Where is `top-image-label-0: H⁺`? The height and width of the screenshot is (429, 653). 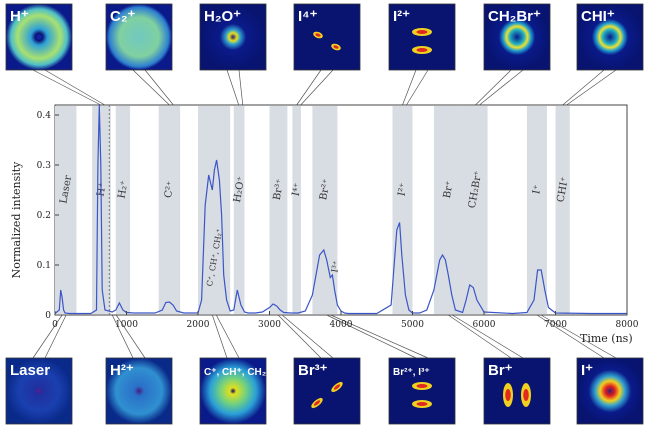
top-image-label-0: H⁺ is located at coordinates (19, 16).